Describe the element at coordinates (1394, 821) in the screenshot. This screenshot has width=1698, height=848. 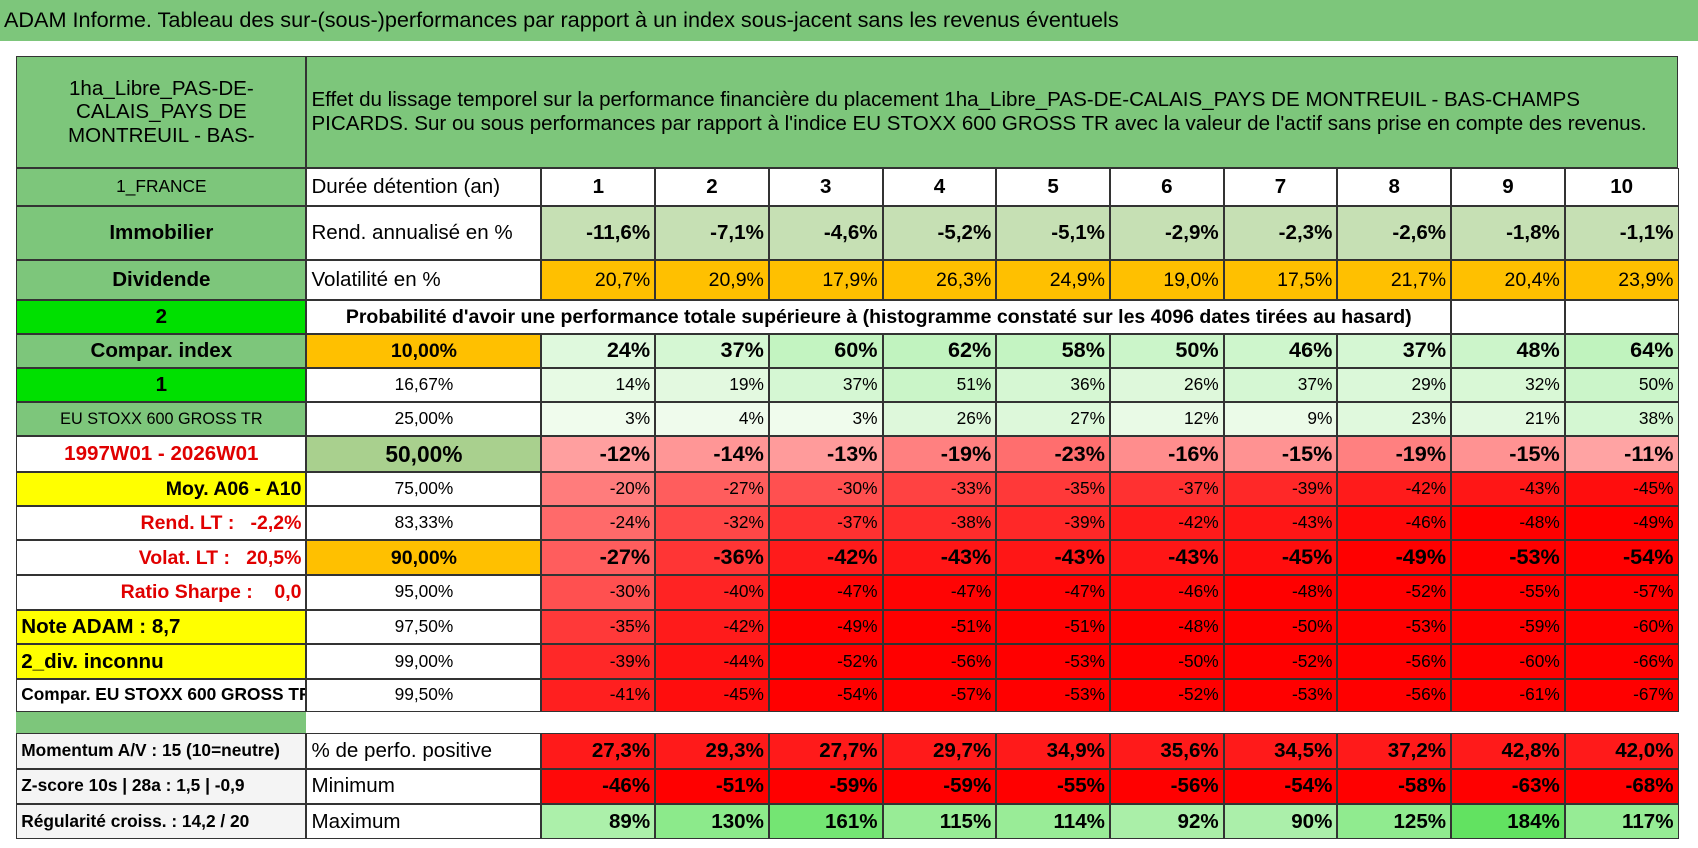
I see `cell: 125%` at that location.